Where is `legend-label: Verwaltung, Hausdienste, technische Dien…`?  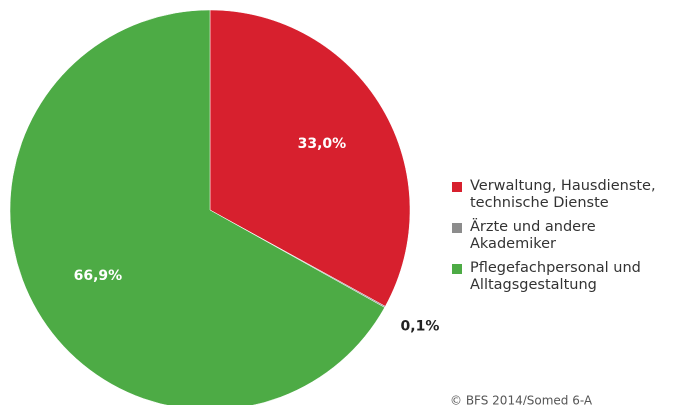 legend-label: Verwaltung, Hausdienste, technische Dien… is located at coordinates (563, 194).